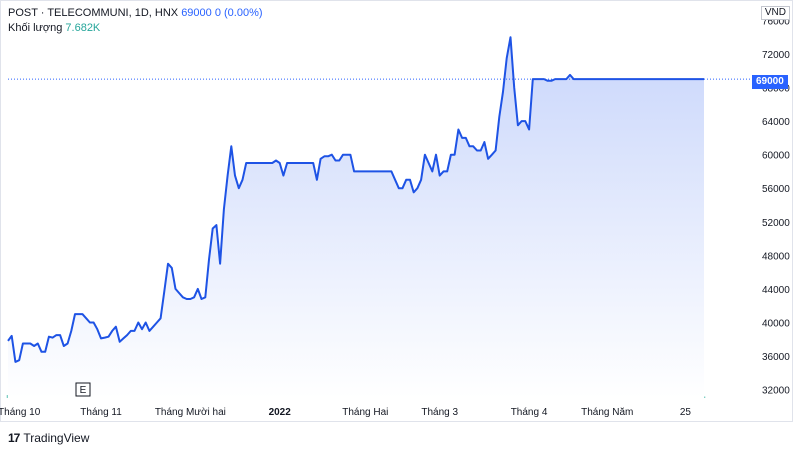  What do you see at coordinates (56, 438) in the screenshot?
I see `brand-name: TradingView` at bounding box center [56, 438].